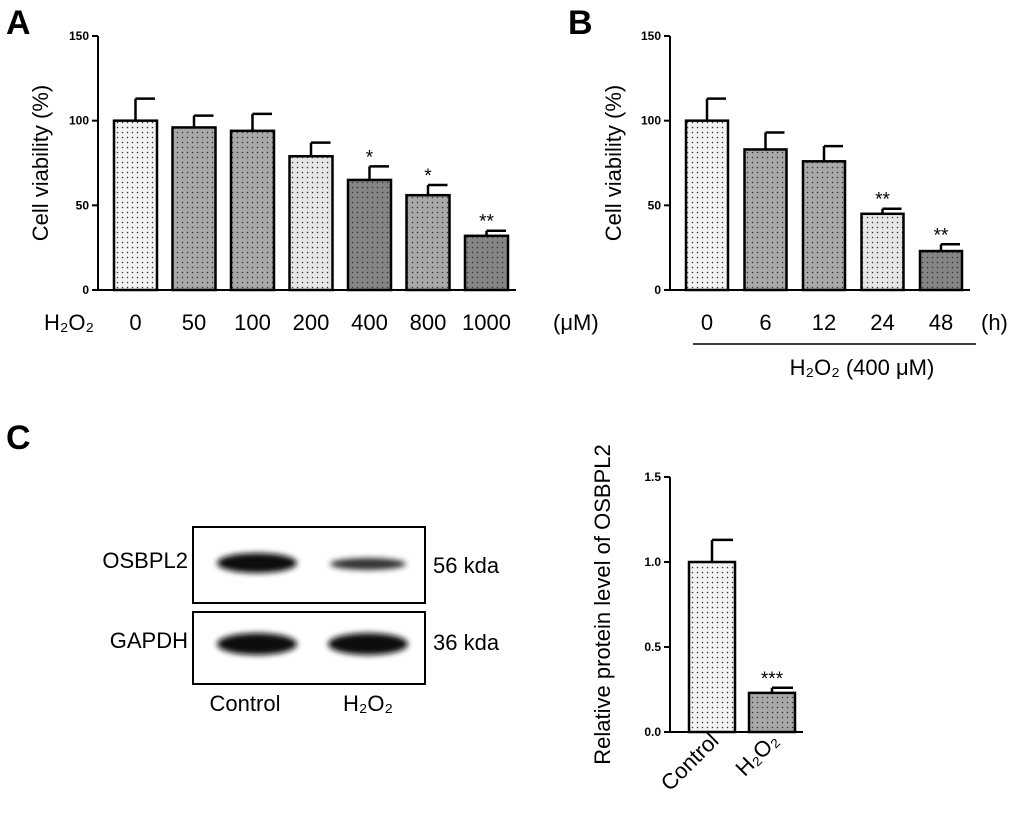  I want to click on chart-b-category-label: 24, so click(882, 322).